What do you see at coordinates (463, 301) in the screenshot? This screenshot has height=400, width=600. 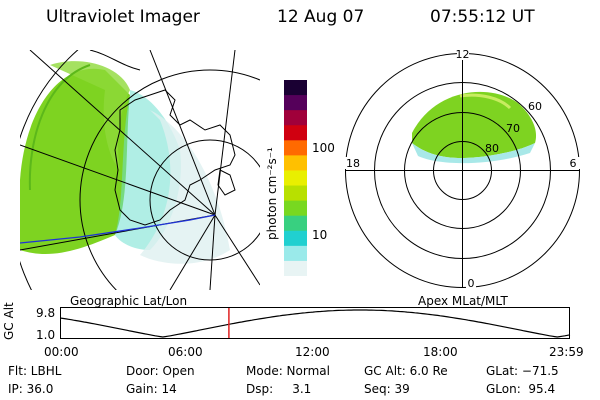 I see `right-panel-title: Apex MLat/MLT` at bounding box center [463, 301].